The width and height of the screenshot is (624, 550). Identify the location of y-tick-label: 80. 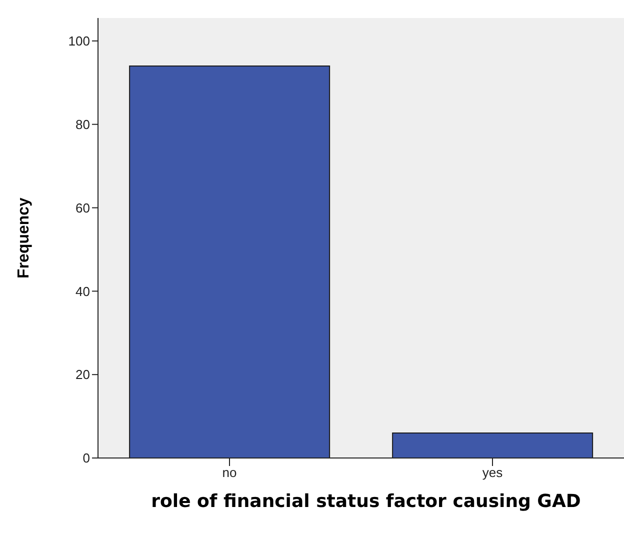
(83, 124).